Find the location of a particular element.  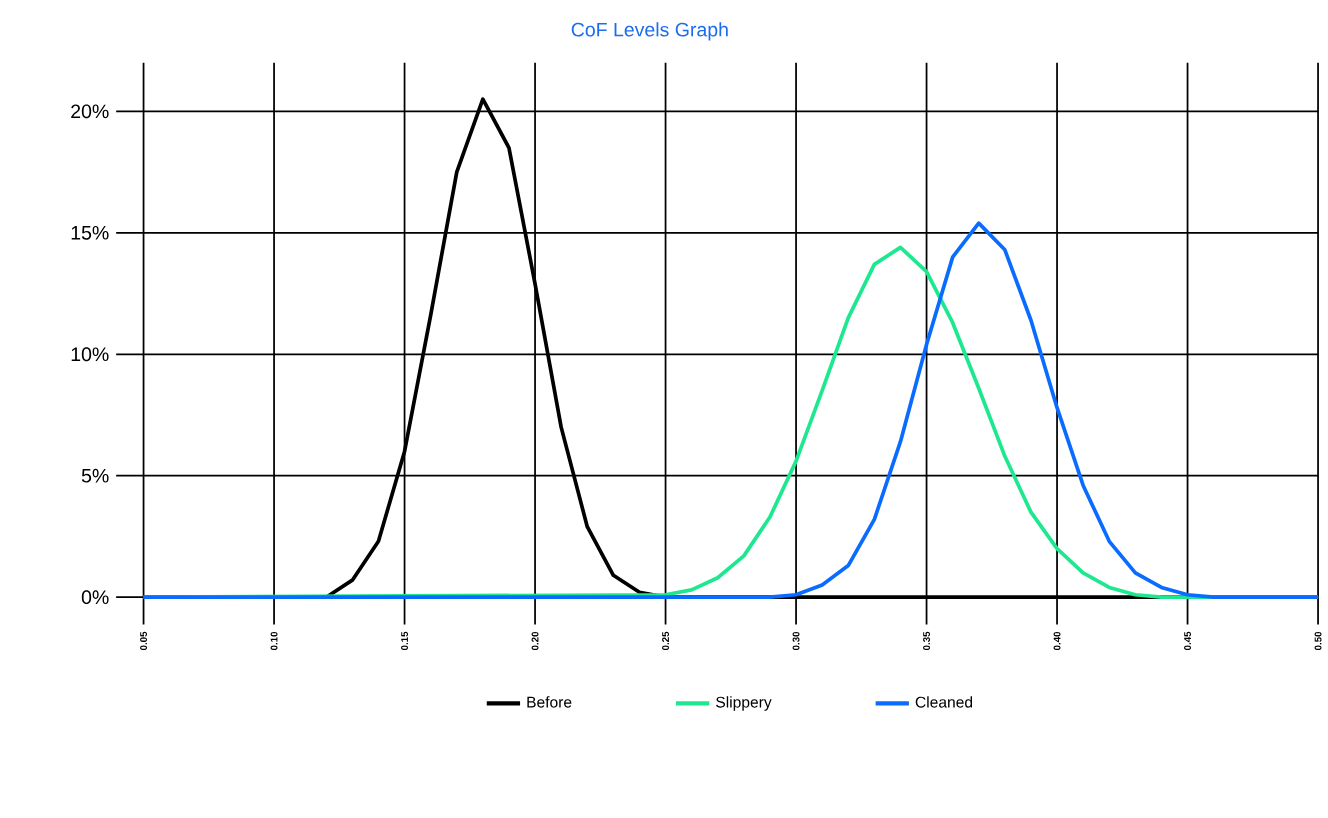

y-tick-label: 20% is located at coordinates (90, 111).